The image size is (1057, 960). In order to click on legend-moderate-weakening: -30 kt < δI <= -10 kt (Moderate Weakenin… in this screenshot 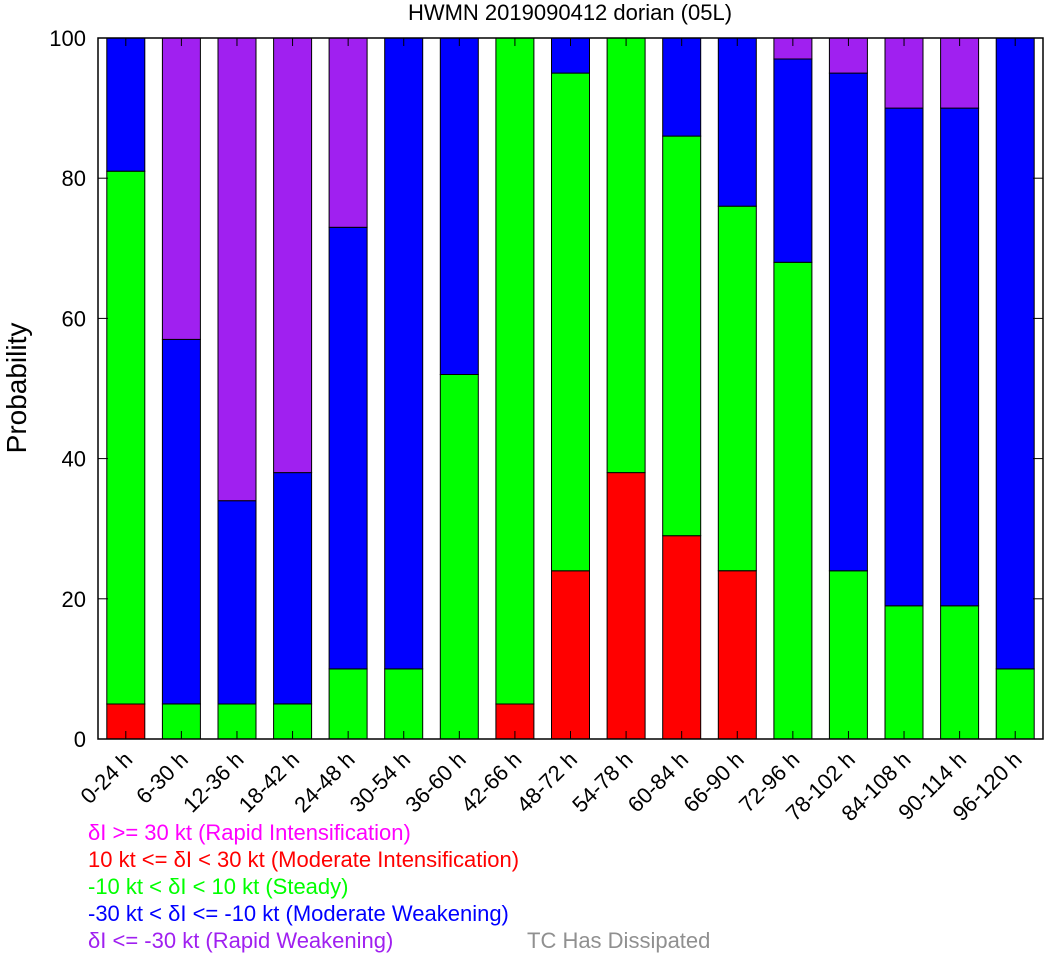, I will do `click(298, 913)`.